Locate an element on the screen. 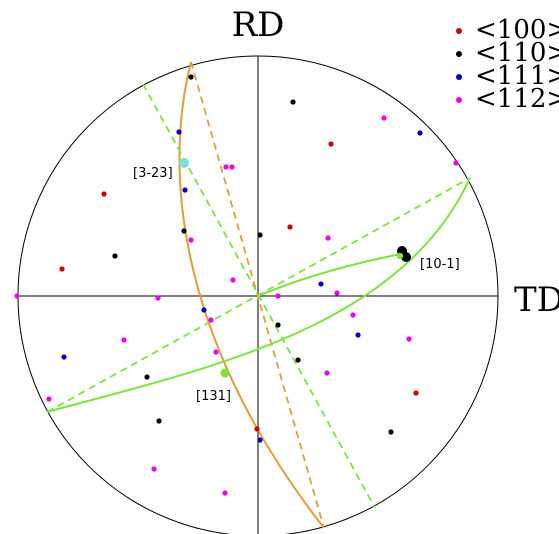  td-label: TD is located at coordinates (536, 300).